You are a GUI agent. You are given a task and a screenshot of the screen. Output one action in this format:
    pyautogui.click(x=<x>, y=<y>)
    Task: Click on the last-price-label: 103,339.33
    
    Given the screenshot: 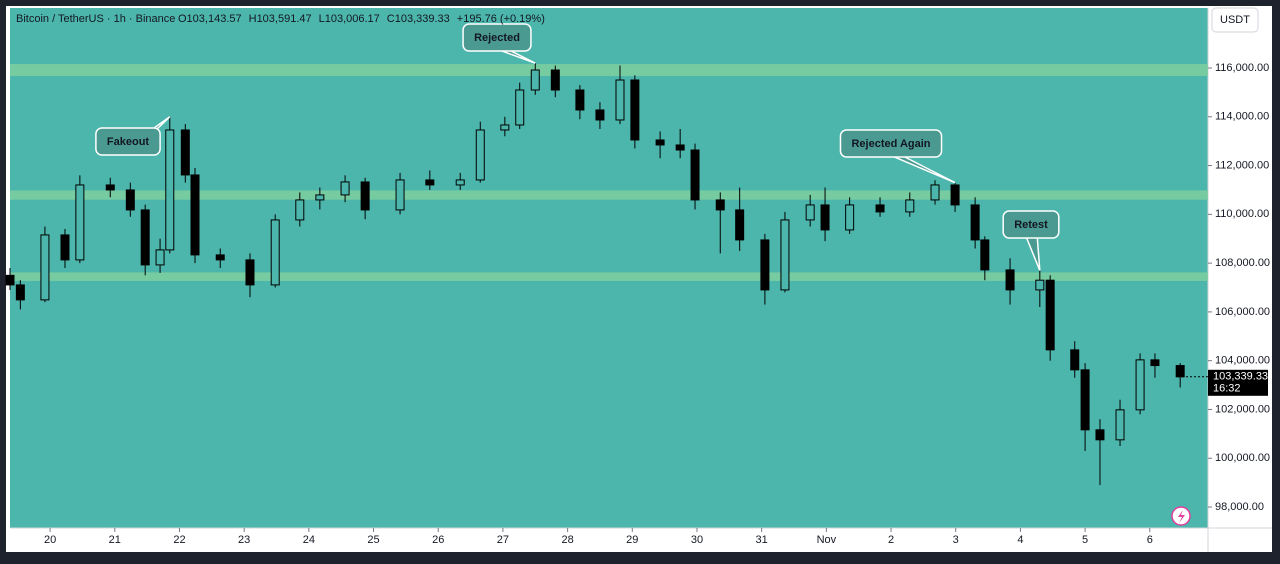 What is the action you would take?
    pyautogui.click(x=1240, y=377)
    